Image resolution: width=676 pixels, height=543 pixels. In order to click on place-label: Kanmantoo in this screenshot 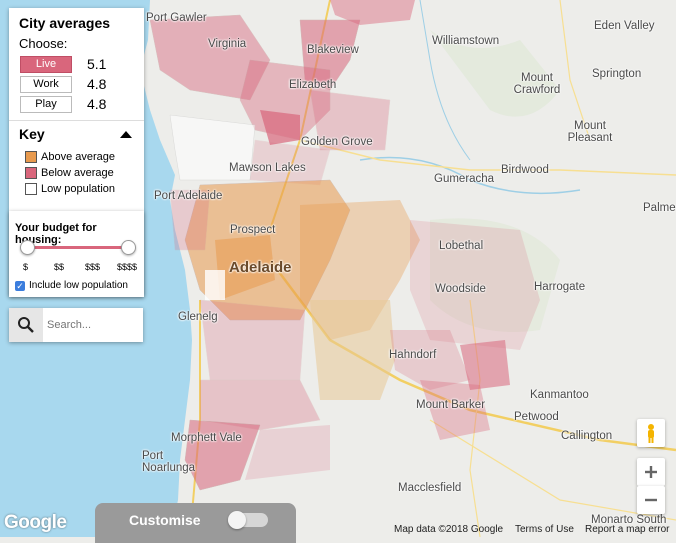, I will do `click(559, 395)`.